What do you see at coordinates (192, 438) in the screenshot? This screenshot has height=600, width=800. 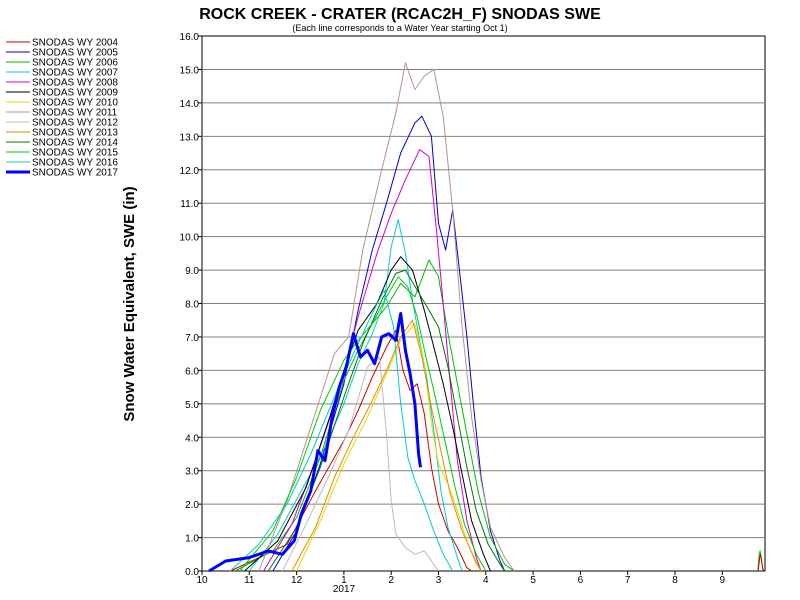 I see `y-tick-label: 4.0` at bounding box center [192, 438].